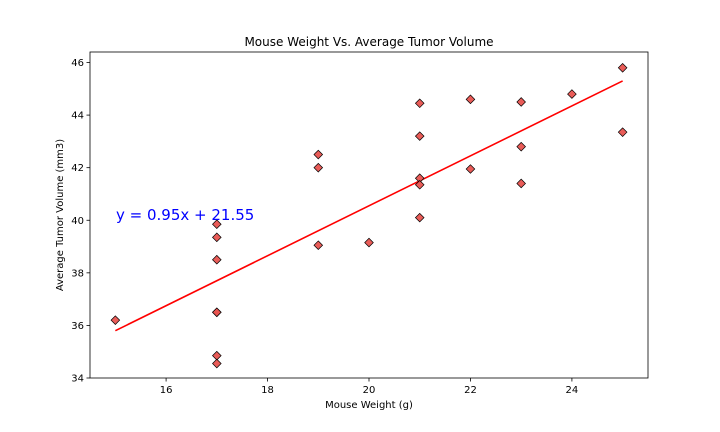 This screenshot has width=720, height=432. I want to click on y-tick-label: 46, so click(77, 63).